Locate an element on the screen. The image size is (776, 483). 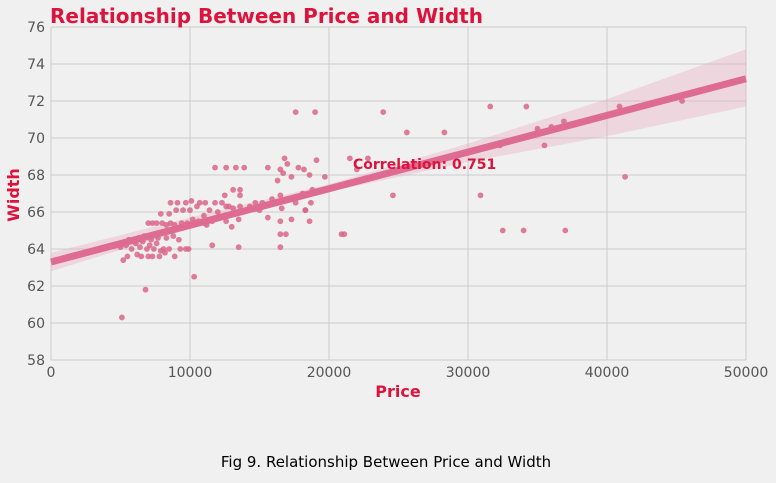
x-tick-label: 0 is located at coordinates (51, 373).